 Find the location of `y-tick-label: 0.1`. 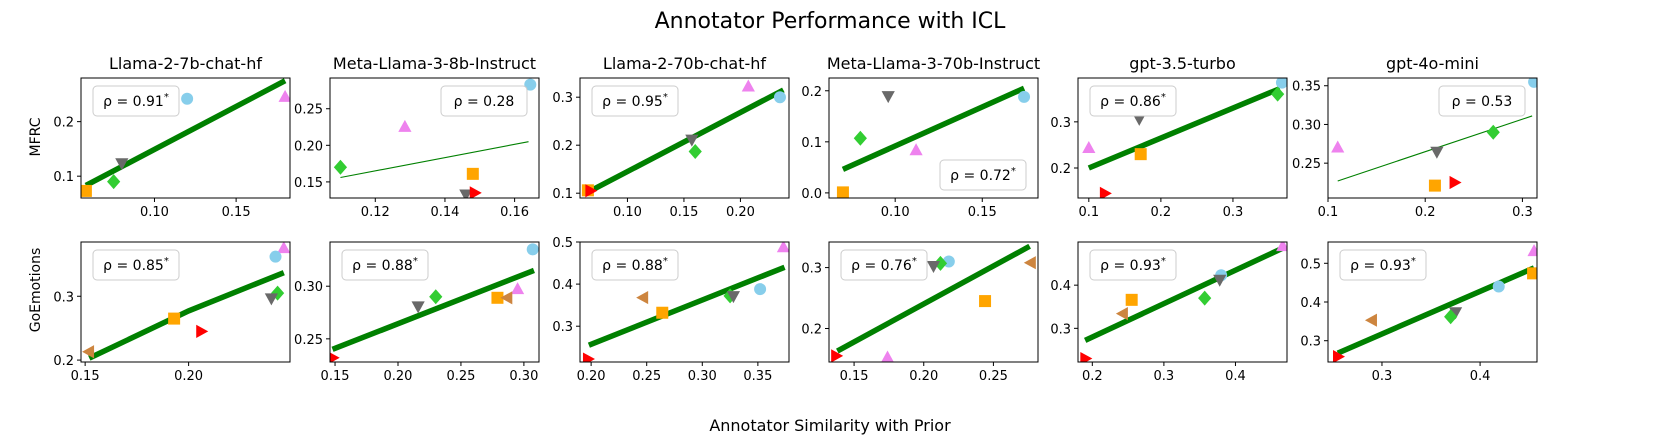

y-tick-label: 0.1 is located at coordinates (562, 194).